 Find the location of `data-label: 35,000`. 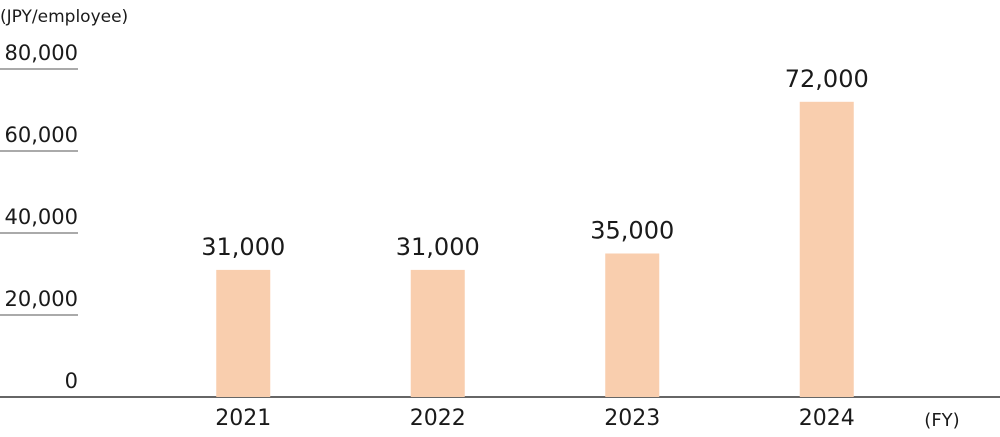

data-label: 35,000 is located at coordinates (632, 231).